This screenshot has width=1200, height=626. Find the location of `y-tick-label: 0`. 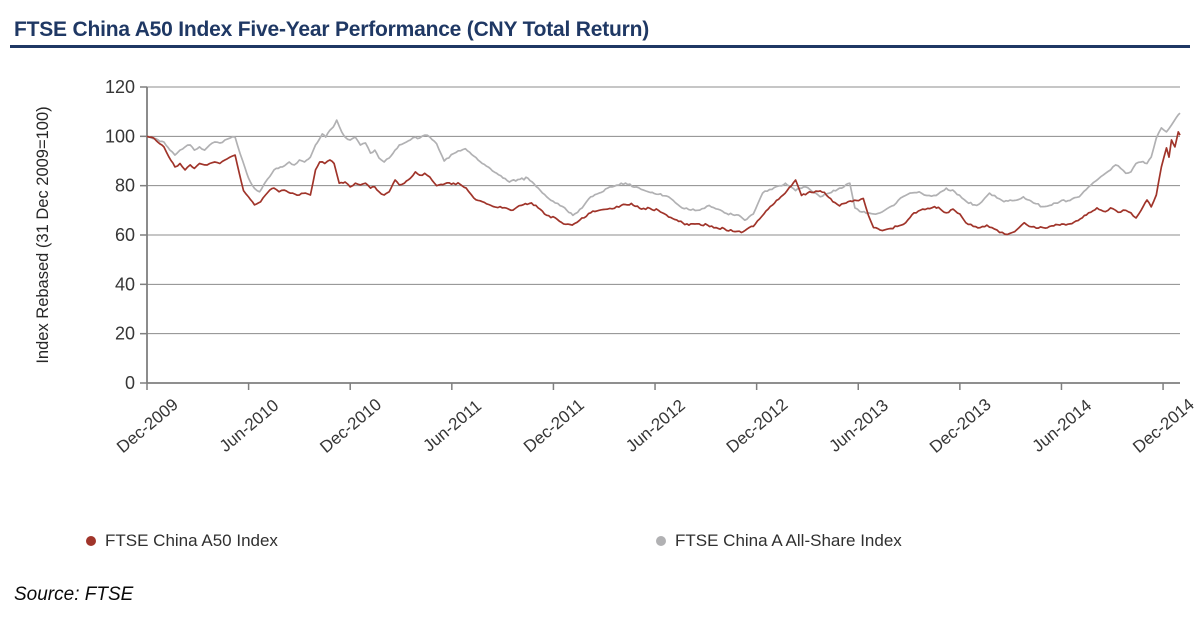

y-tick-label: 0 is located at coordinates (130, 383).